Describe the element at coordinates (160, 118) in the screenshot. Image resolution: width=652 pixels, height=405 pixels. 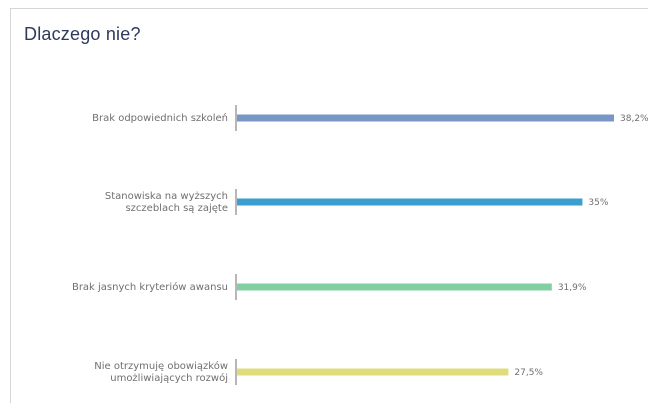
I see `category-label: Brak odpowiednich szkoleń` at that location.